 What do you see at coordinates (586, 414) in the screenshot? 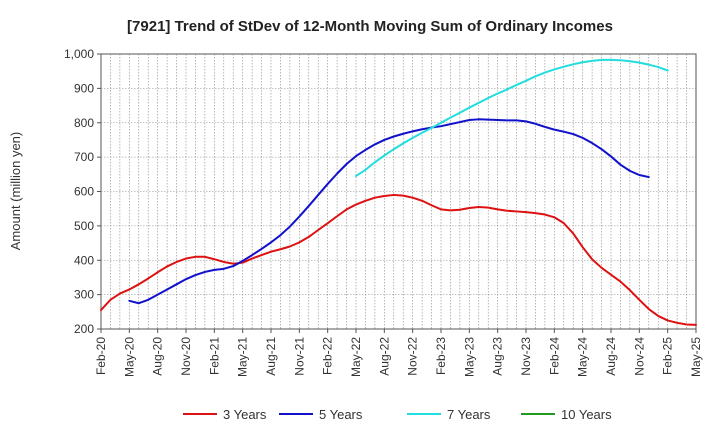
I see `legend-label: 10 Years` at bounding box center [586, 414].